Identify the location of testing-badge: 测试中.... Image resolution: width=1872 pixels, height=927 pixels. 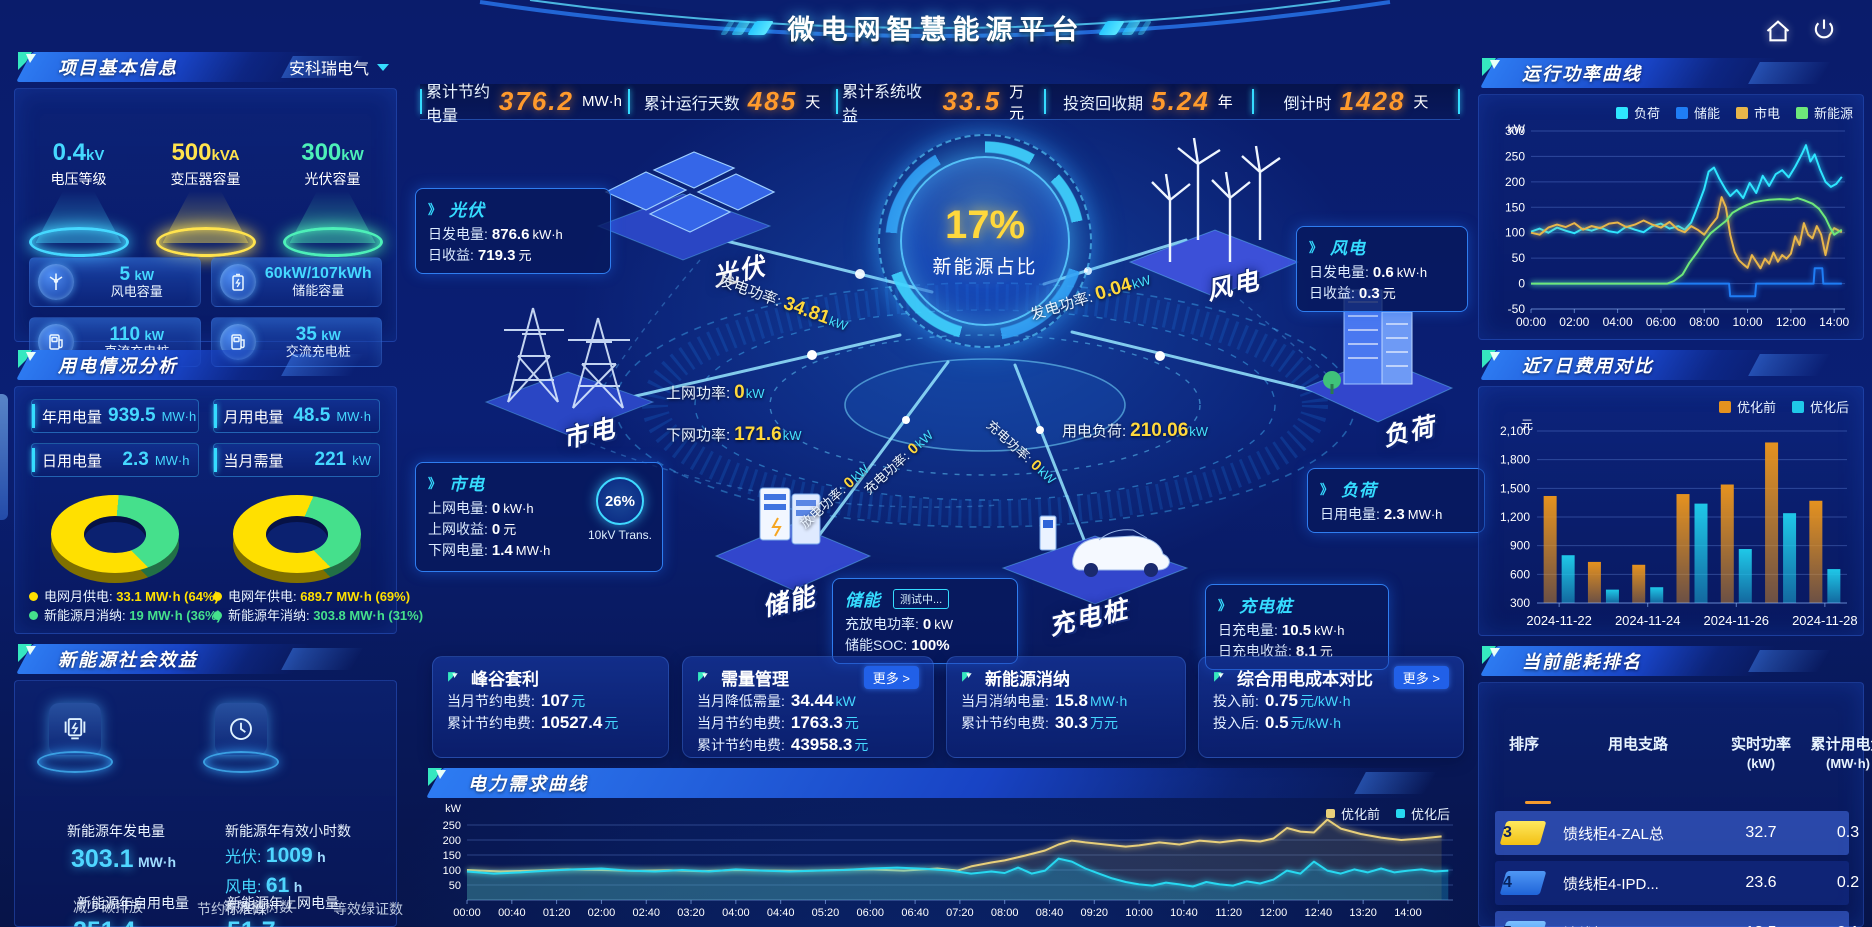
(921, 598).